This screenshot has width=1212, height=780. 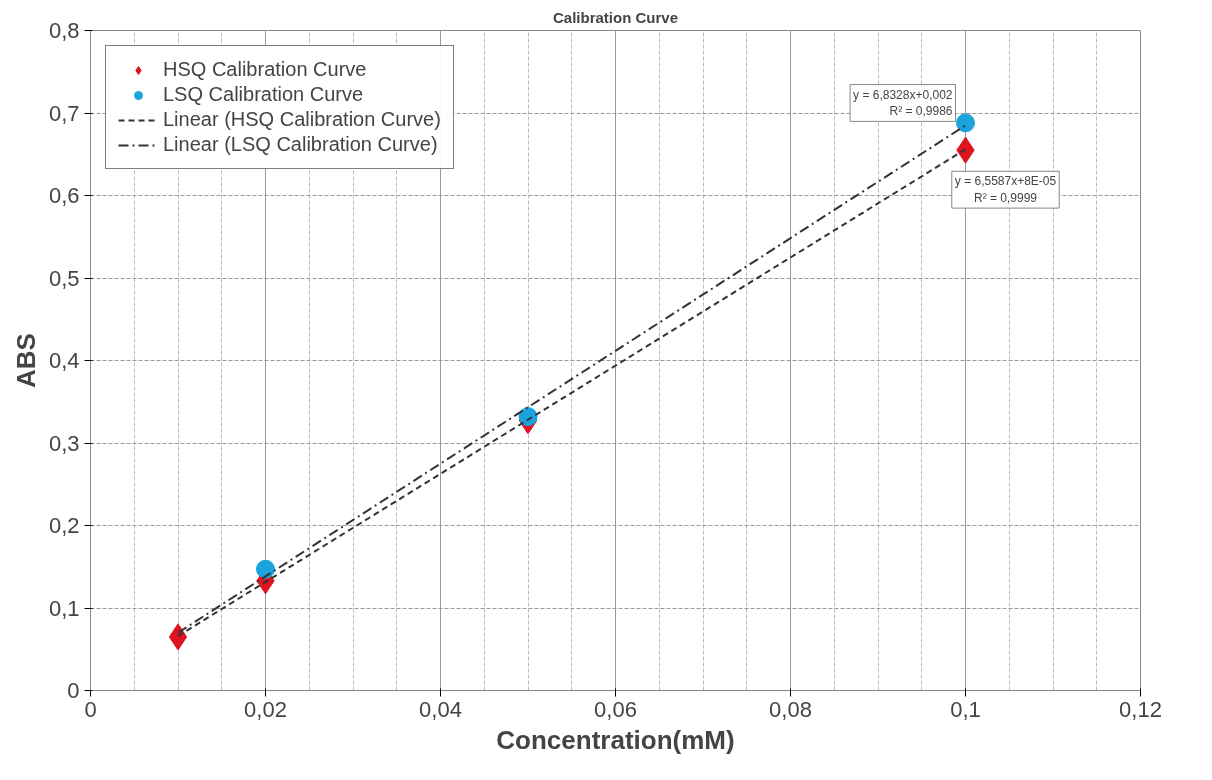 What do you see at coordinates (64, 360) in the screenshot?
I see `y-tick-label: 0,4` at bounding box center [64, 360].